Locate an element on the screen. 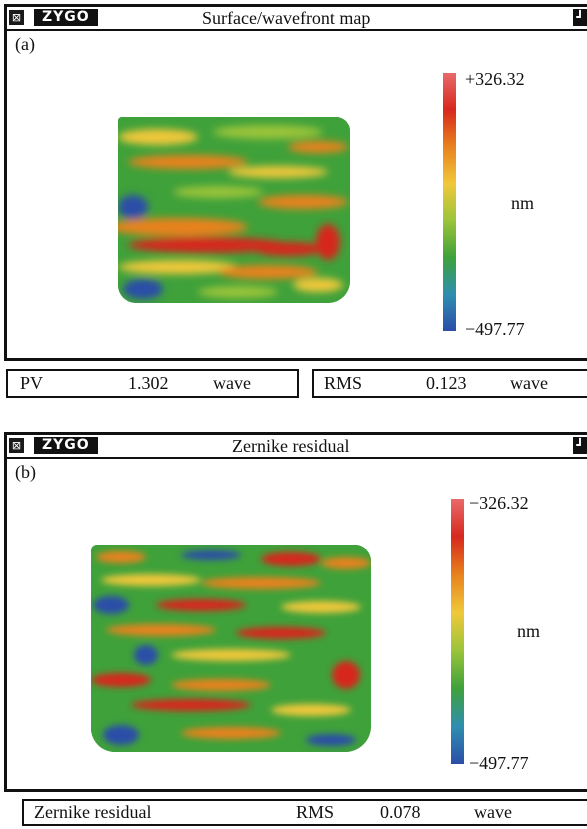  readout-name: Zernike residual is located at coordinates (93, 812).